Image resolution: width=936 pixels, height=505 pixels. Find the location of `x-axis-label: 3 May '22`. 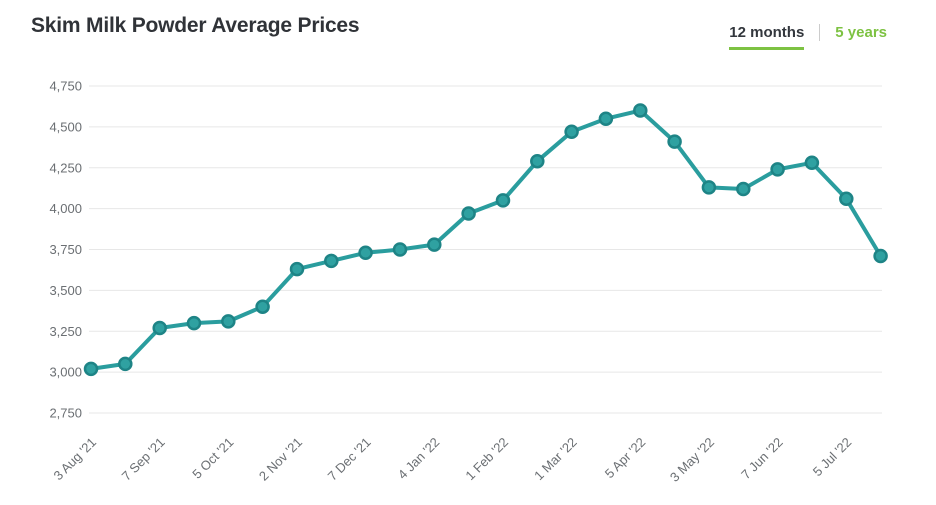

x-axis-label: 3 May '22 is located at coordinates (692, 460).